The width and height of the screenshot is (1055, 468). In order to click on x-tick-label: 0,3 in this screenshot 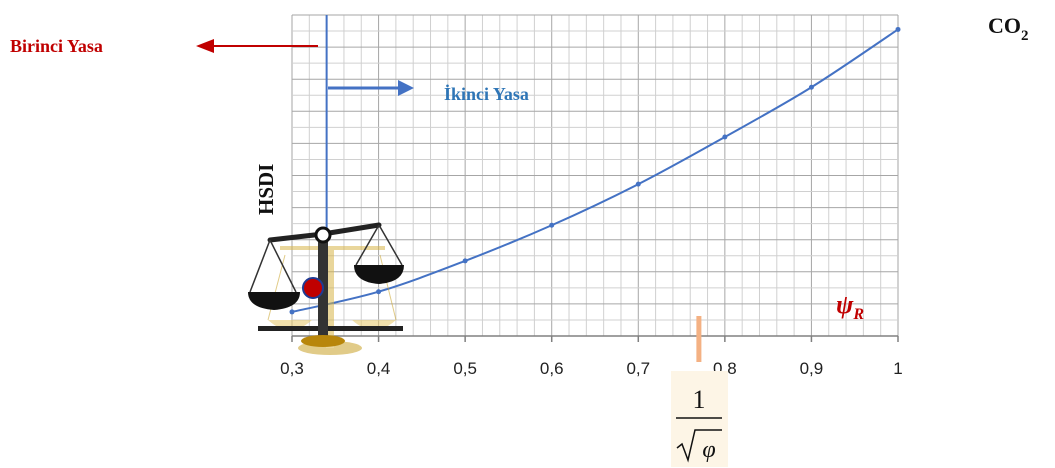, I will do `click(292, 368)`.